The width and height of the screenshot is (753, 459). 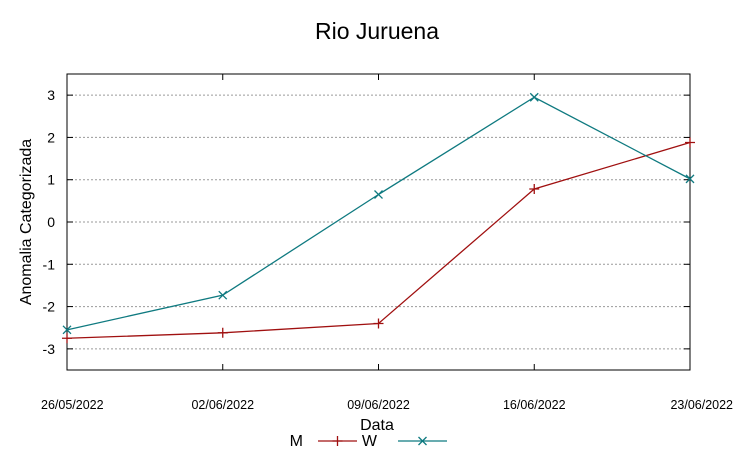 I want to click on x-tick-label: 16/06/2022, so click(x=534, y=405).